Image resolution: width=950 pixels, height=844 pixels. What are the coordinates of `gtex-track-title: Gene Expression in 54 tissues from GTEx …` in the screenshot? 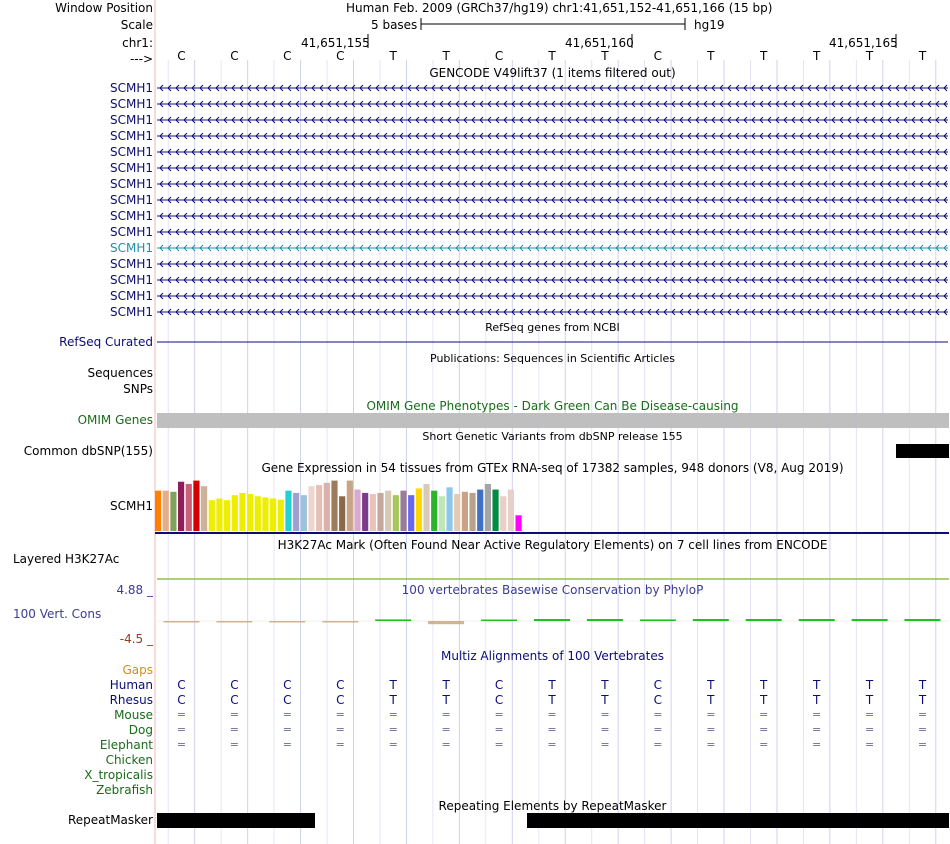 It's located at (552, 468).